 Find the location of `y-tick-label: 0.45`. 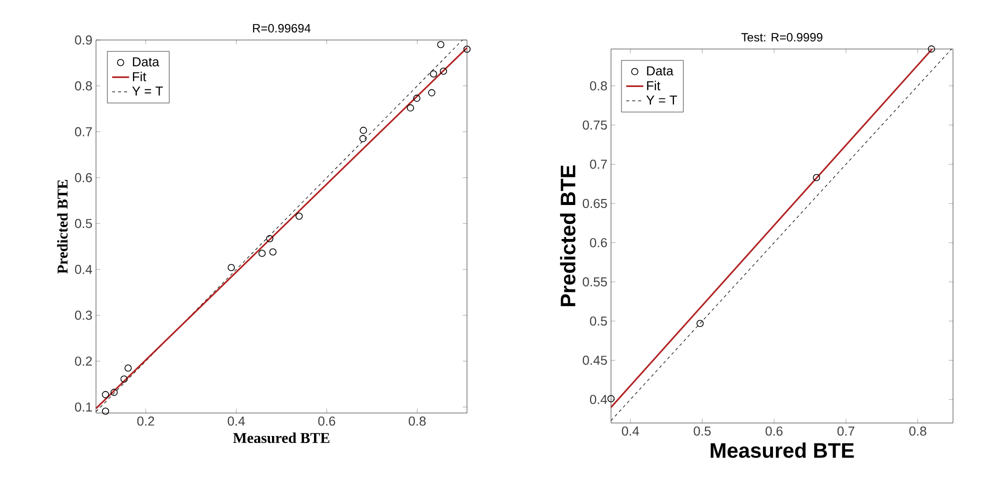

y-tick-label: 0.45 is located at coordinates (594, 360).